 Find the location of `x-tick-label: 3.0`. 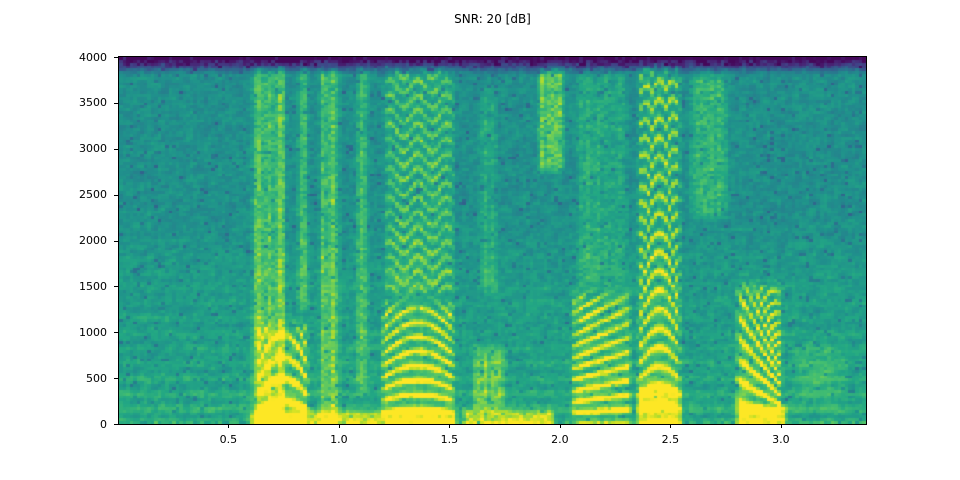

x-tick-label: 3.0 is located at coordinates (781, 439).